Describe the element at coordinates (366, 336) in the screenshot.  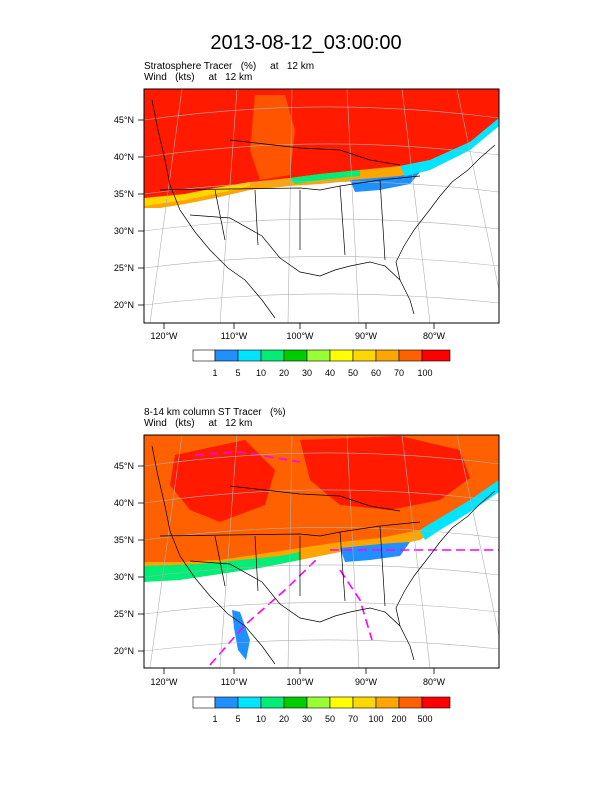
I see `panel1-lon-label: 90°W` at that location.